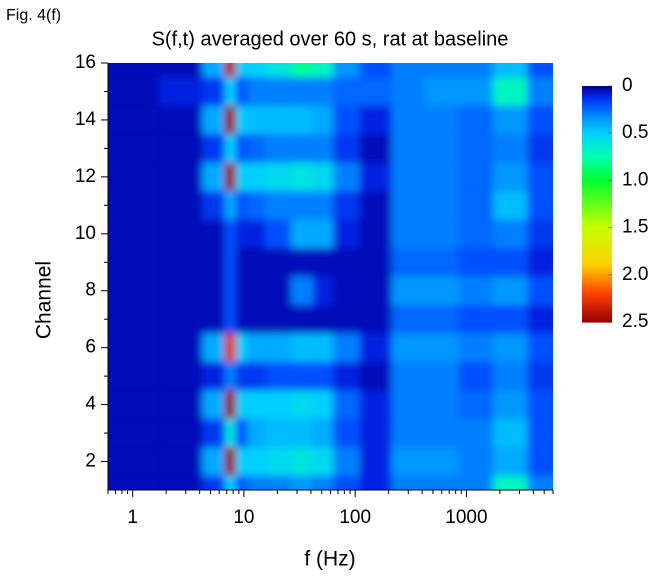  I want to click on colorbar-tick-label: 0.5, so click(635, 132).